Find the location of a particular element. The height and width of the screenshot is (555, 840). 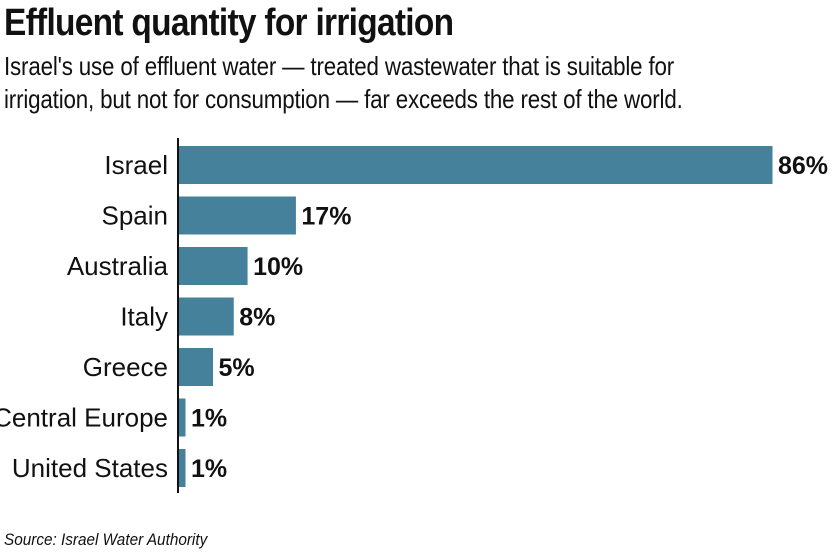

category-label: Italy is located at coordinates (144, 317).